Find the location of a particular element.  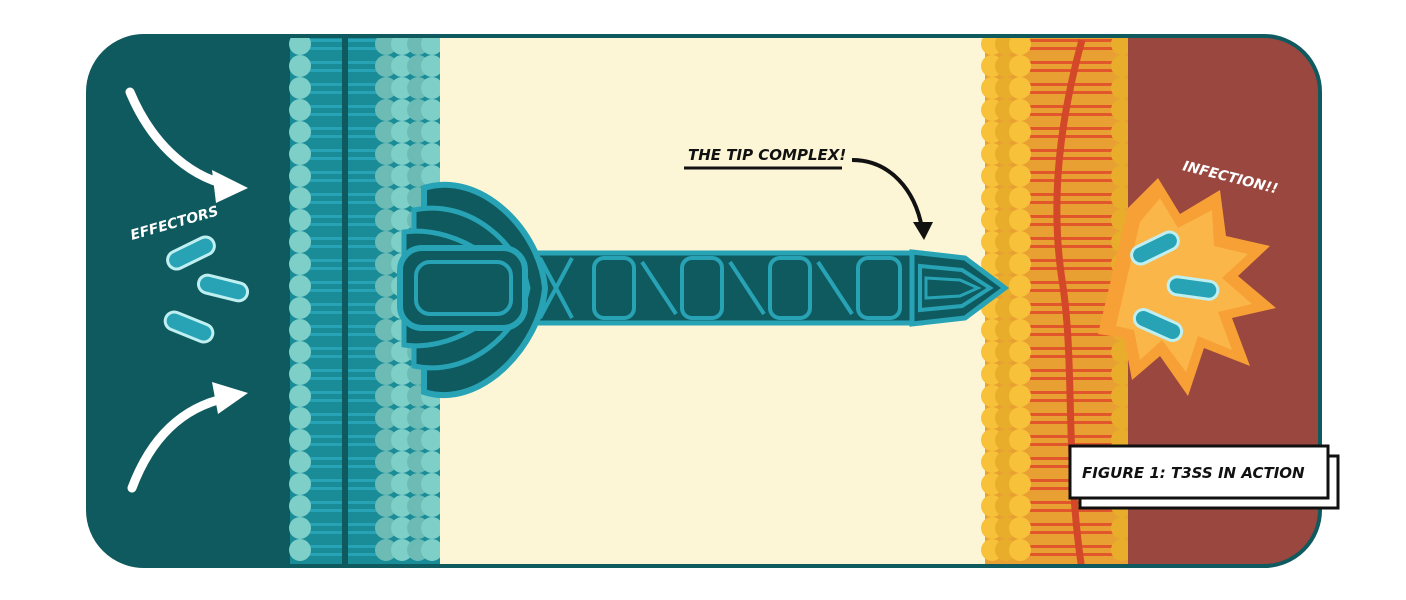

bacterium-interior is located at coordinates (187, 300).